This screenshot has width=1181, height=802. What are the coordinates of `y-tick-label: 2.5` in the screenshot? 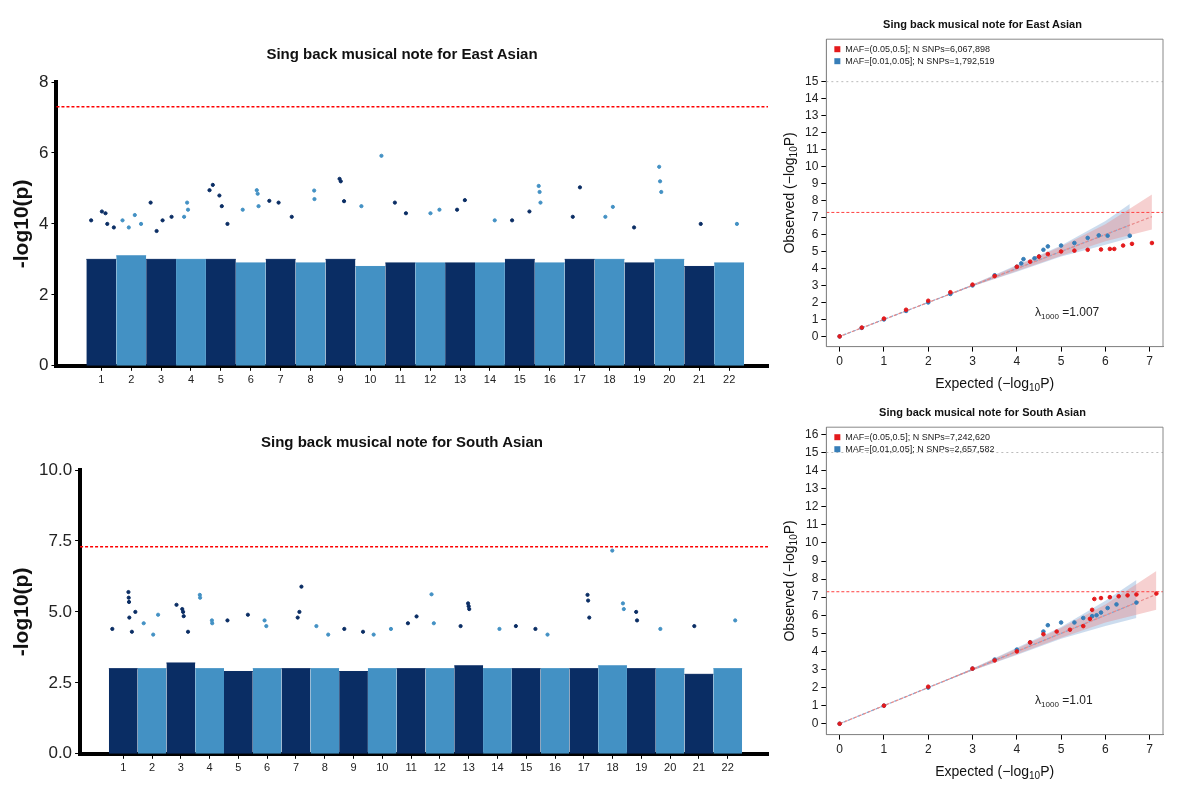 It's located at (60, 682).